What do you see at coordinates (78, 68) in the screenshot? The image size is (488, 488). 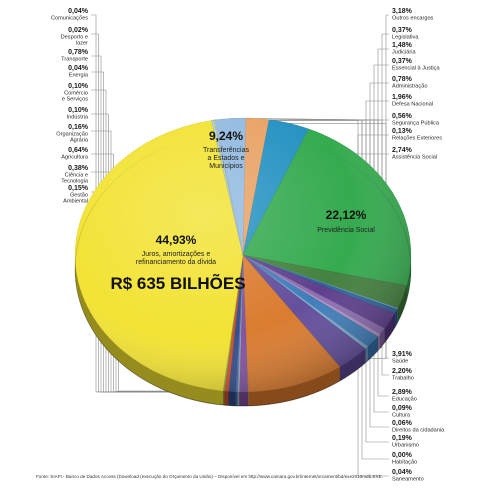 I see `label-pct-energia: 0,04%` at bounding box center [78, 68].